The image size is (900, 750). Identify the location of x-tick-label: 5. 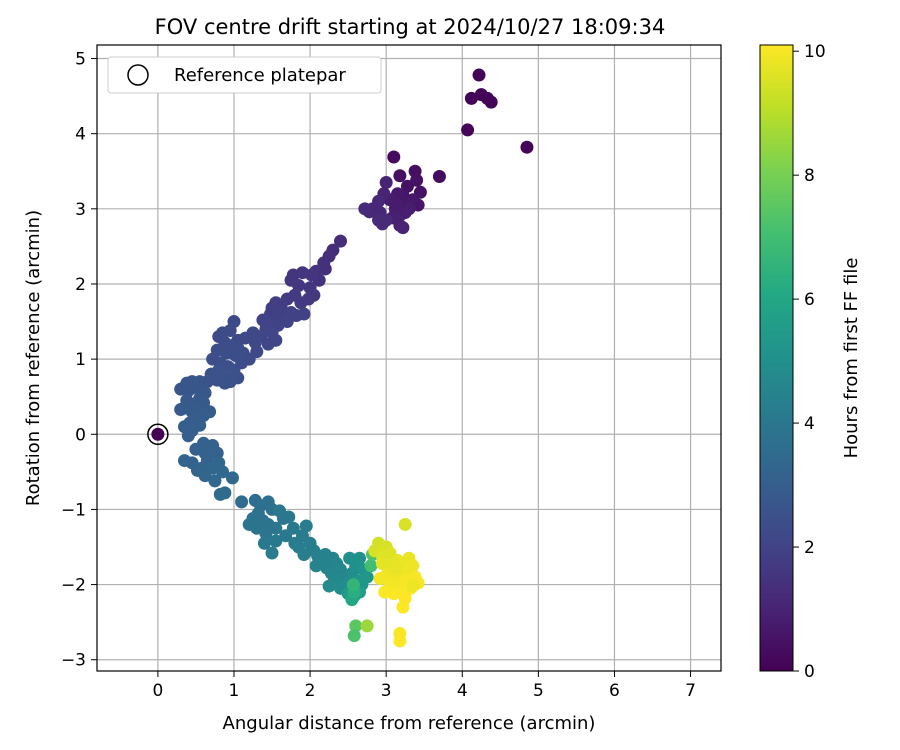
(538, 691).